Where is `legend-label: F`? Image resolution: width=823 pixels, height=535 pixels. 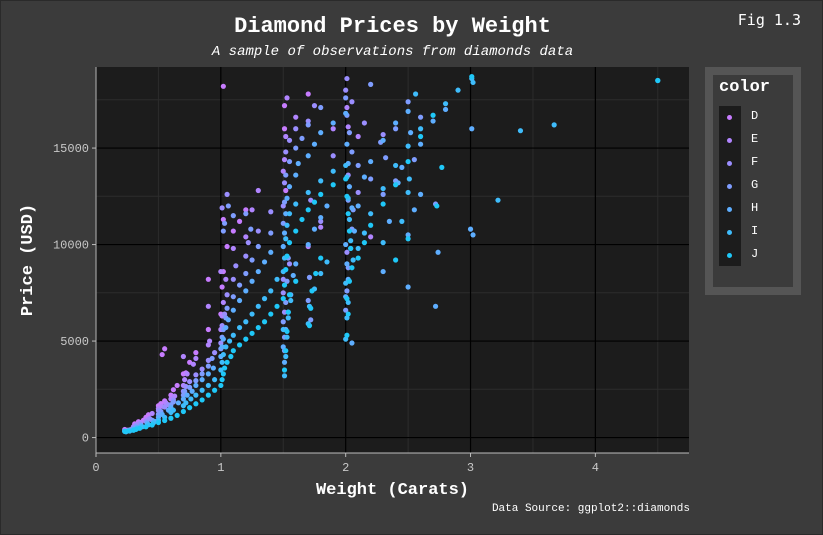 legend-label: F is located at coordinates (755, 162).